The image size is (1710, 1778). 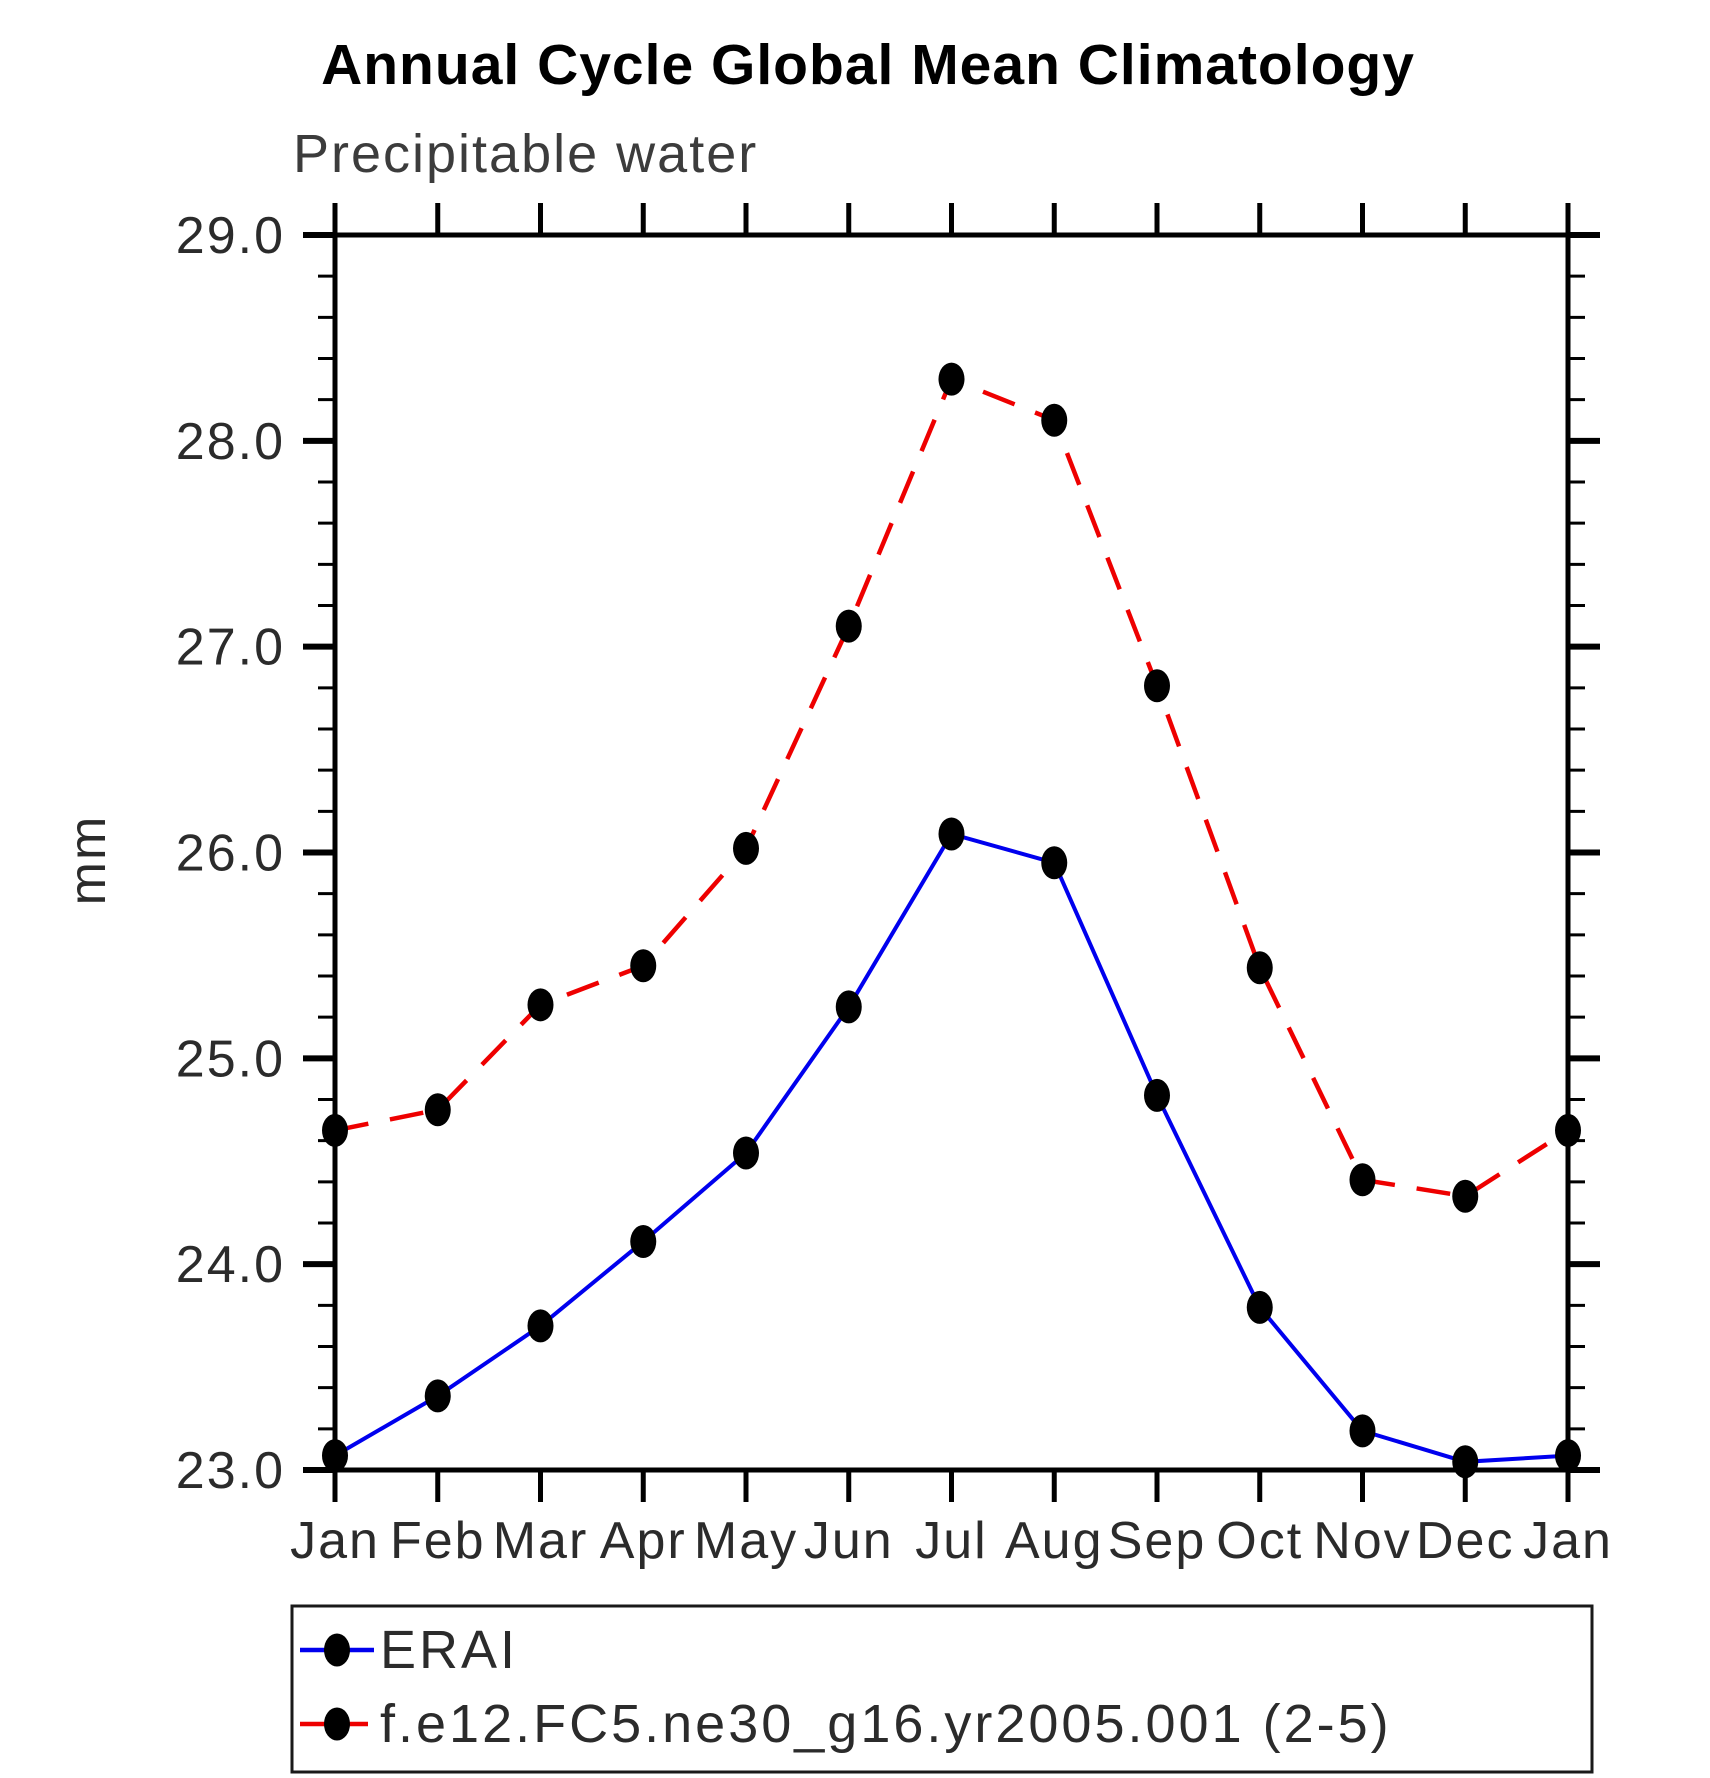 I want to click on legend-sample-marker-erai, so click(x=337, y=1650).